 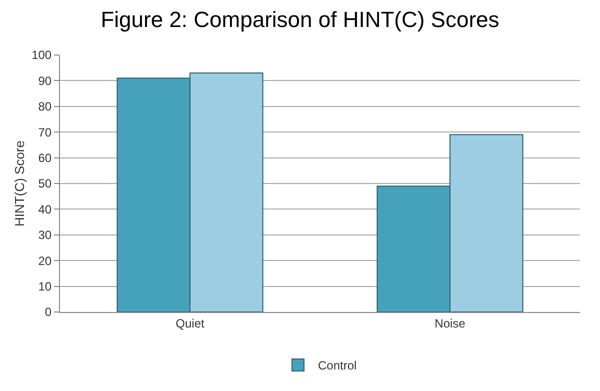 I want to click on x-tick-label: Quiet, so click(x=191, y=323).